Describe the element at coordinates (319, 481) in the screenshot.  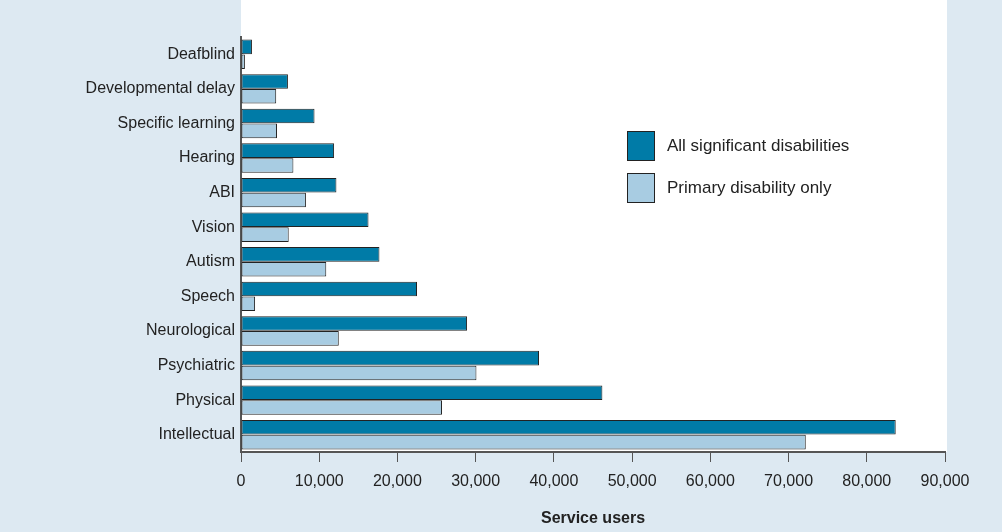
I see `x-tick-label: 10,000` at that location.